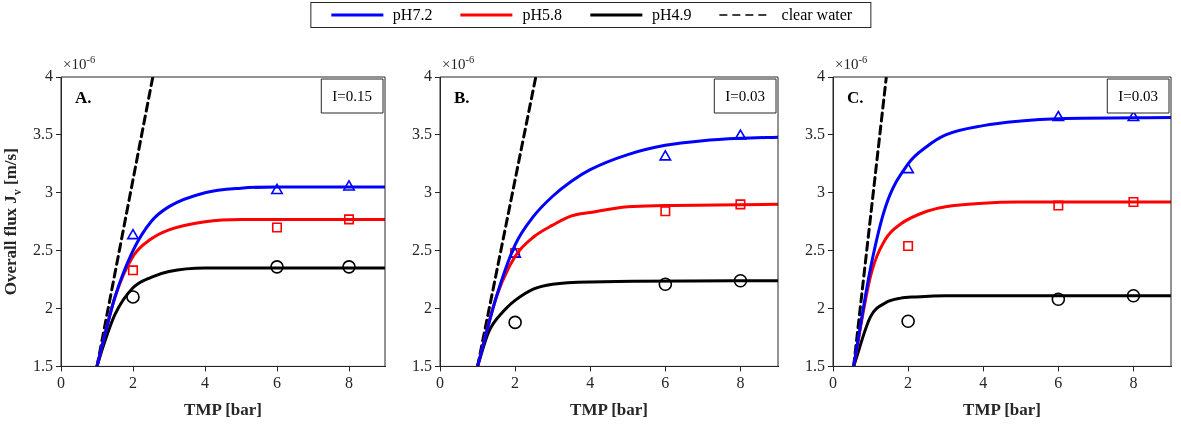 This screenshot has width=1181, height=429. Describe the element at coordinates (12, 222) in the screenshot. I see `y-axis-title: Overall flux Jv [m/s]` at that location.